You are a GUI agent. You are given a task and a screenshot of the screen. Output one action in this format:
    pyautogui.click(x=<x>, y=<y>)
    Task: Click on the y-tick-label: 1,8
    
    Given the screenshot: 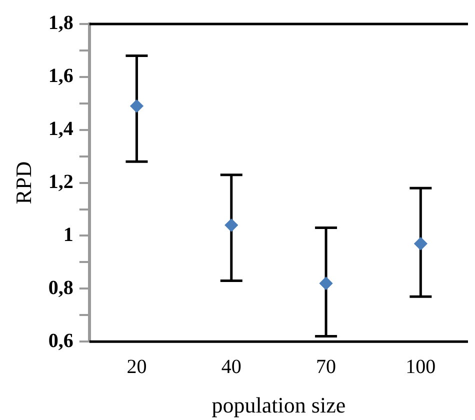 What is the action you would take?
    pyautogui.click(x=61, y=23)
    